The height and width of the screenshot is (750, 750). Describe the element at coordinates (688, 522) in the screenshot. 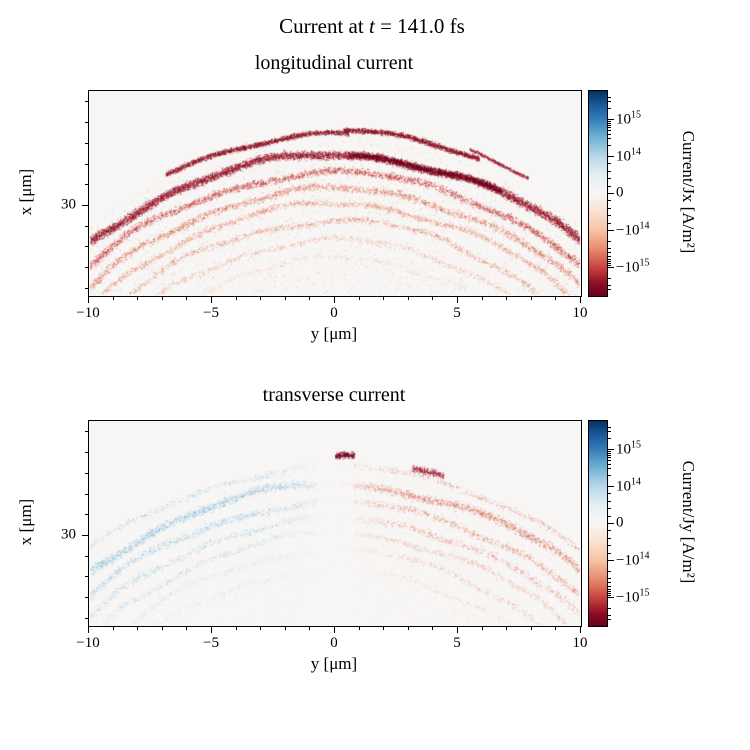

I see `colorbar-label-transverse: Current/Jy [A/m²]` at that location.